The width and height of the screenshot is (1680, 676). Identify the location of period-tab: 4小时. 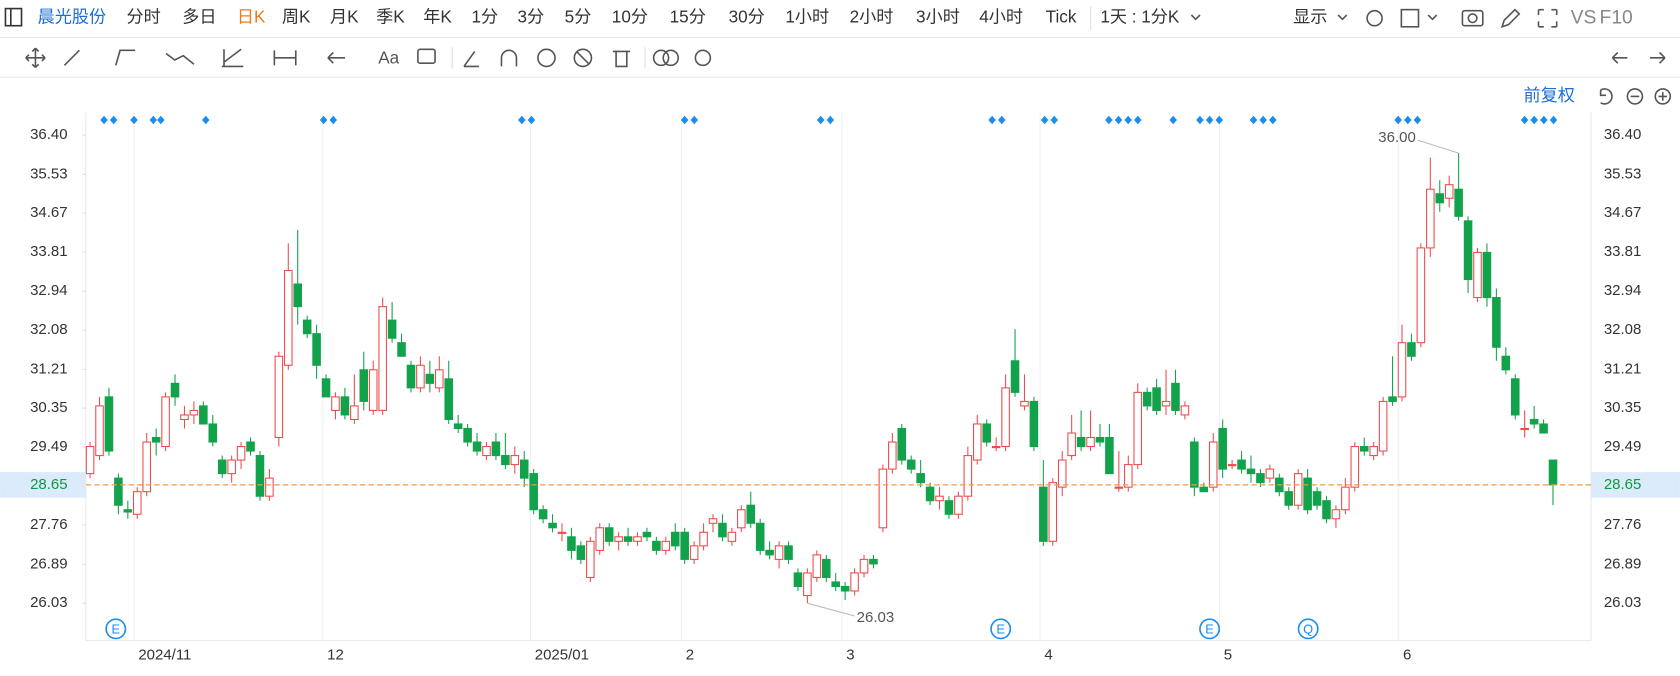
(1001, 17).